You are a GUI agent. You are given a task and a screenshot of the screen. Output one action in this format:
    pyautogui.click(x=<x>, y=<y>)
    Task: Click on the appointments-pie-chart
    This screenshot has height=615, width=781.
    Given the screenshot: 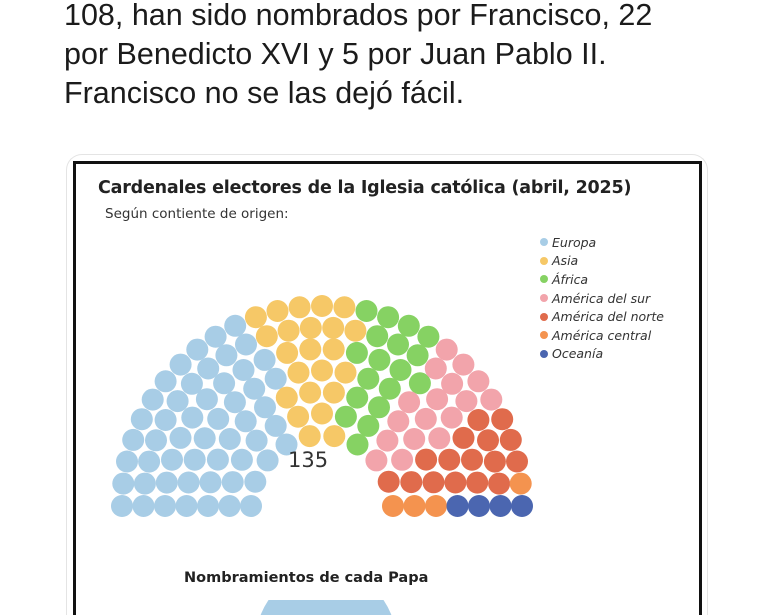 What is the action you would take?
    pyautogui.click(x=326, y=607)
    